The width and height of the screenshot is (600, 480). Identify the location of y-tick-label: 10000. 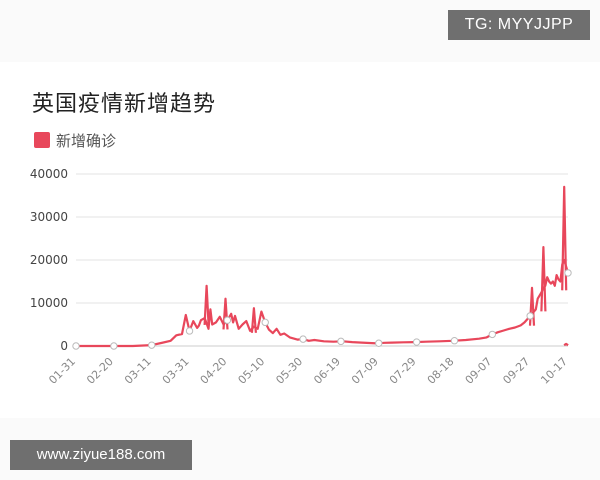
(49, 303).